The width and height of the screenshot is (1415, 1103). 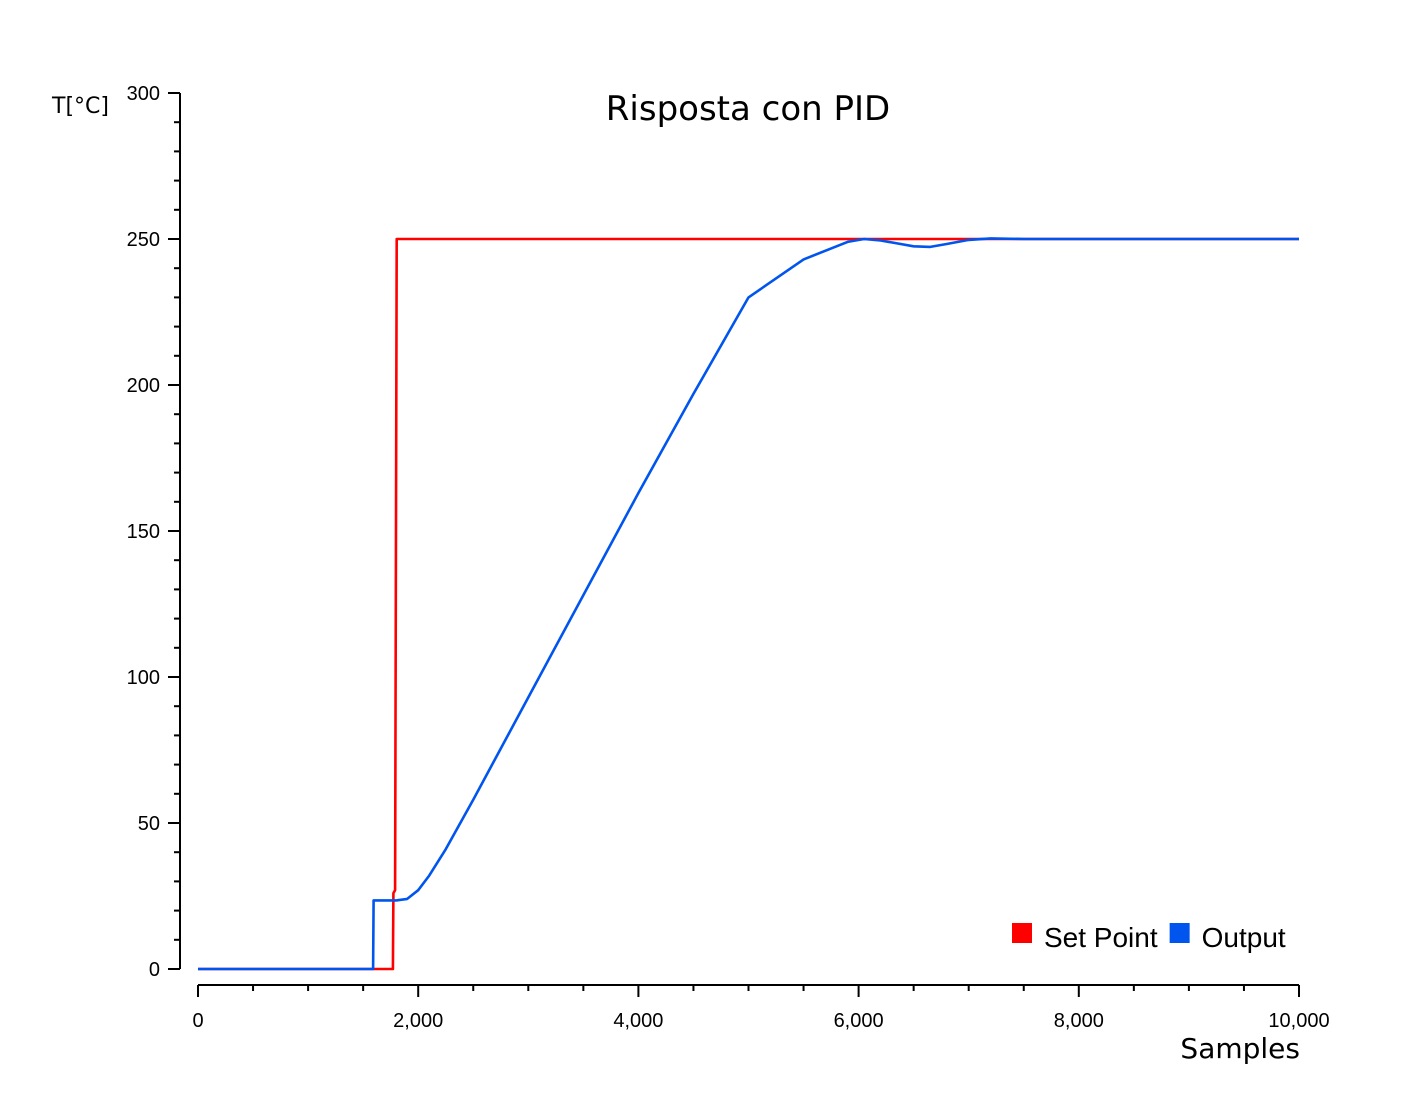 What do you see at coordinates (154, 970) in the screenshot?
I see `y-tick-label: 0` at bounding box center [154, 970].